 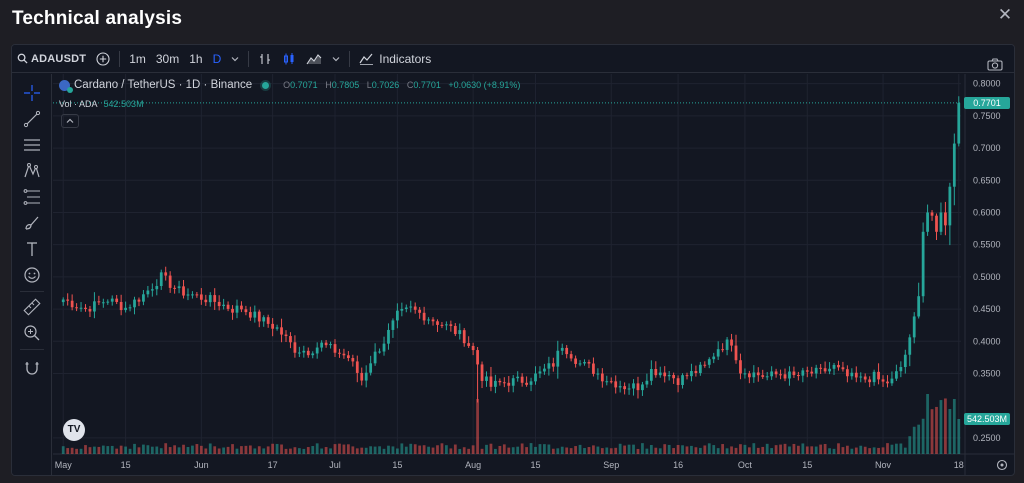 What do you see at coordinates (995, 64) in the screenshot?
I see `snapshot-button` at bounding box center [995, 64].